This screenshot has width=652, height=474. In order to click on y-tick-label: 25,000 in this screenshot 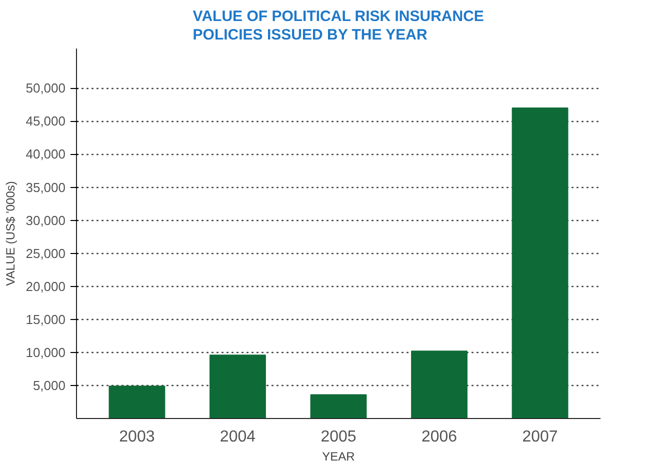, I will do `click(46, 253)`.